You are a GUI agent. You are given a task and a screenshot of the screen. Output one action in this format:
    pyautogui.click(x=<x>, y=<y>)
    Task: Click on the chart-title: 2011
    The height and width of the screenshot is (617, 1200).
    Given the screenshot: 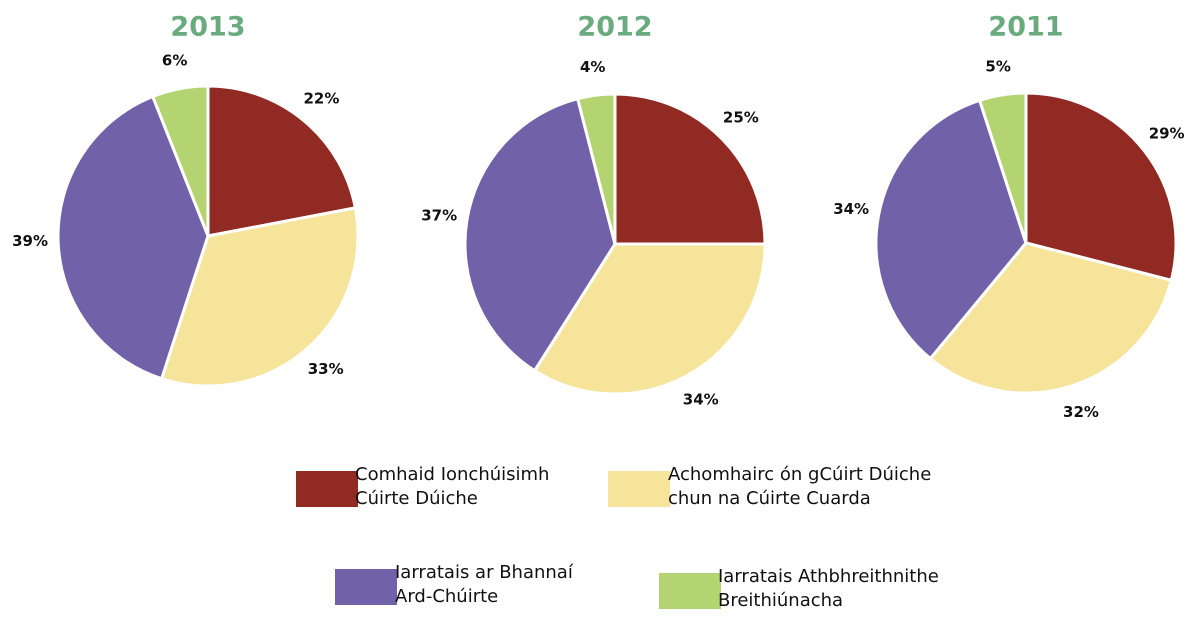 What is the action you would take?
    pyautogui.click(x=1025, y=27)
    